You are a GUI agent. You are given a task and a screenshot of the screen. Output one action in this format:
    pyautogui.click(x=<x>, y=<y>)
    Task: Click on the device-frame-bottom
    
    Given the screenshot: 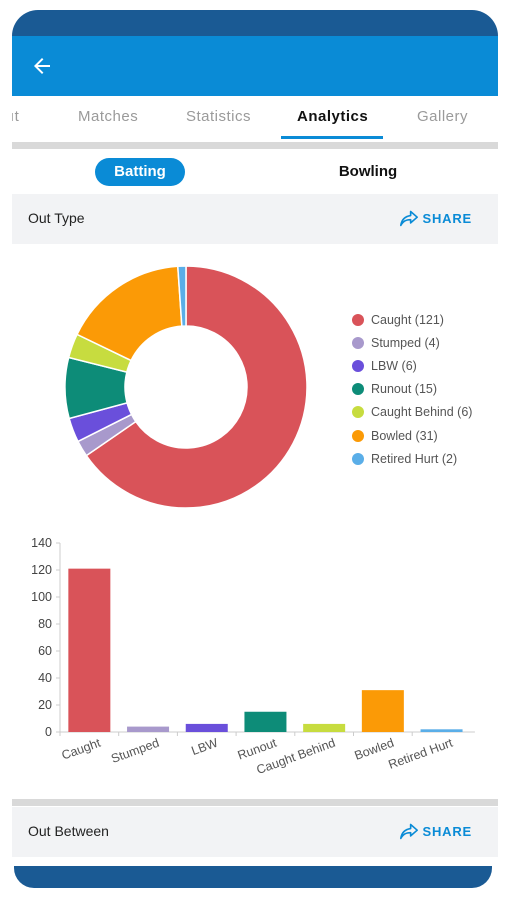 What is the action you would take?
    pyautogui.click(x=253, y=877)
    